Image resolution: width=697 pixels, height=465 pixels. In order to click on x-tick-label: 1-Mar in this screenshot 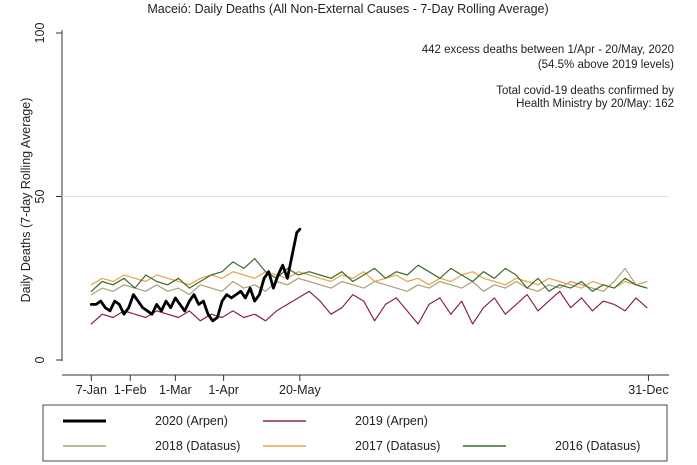, I will do `click(175, 390)`.